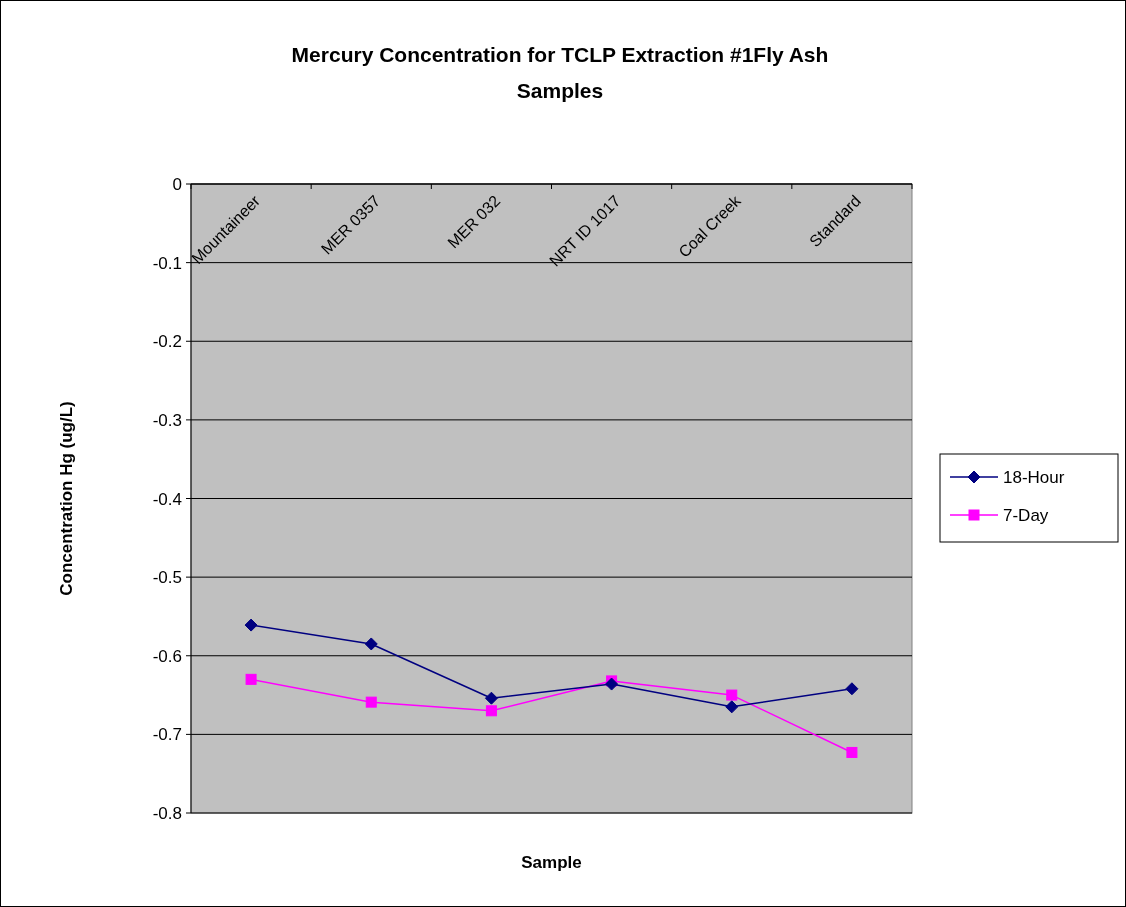  What do you see at coordinates (66, 498) in the screenshot?
I see `y-axis-title: Concentration Hg (ug/L)` at bounding box center [66, 498].